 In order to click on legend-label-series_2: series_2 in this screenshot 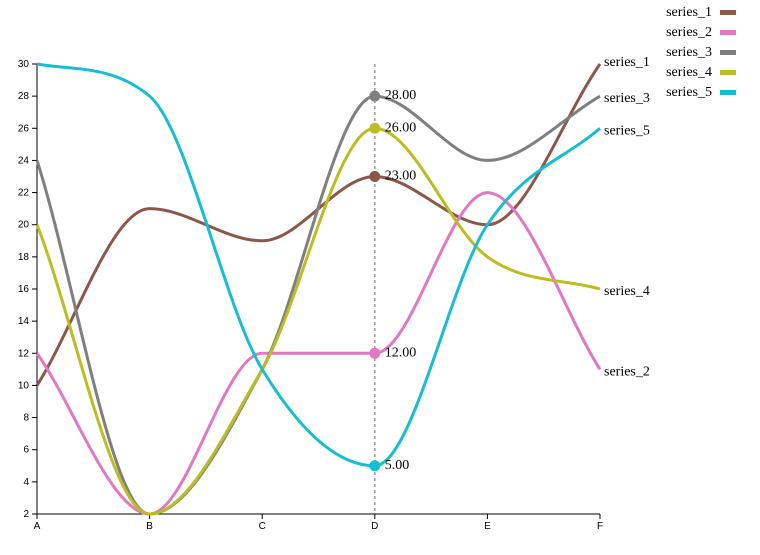, I will do `click(689, 32)`.